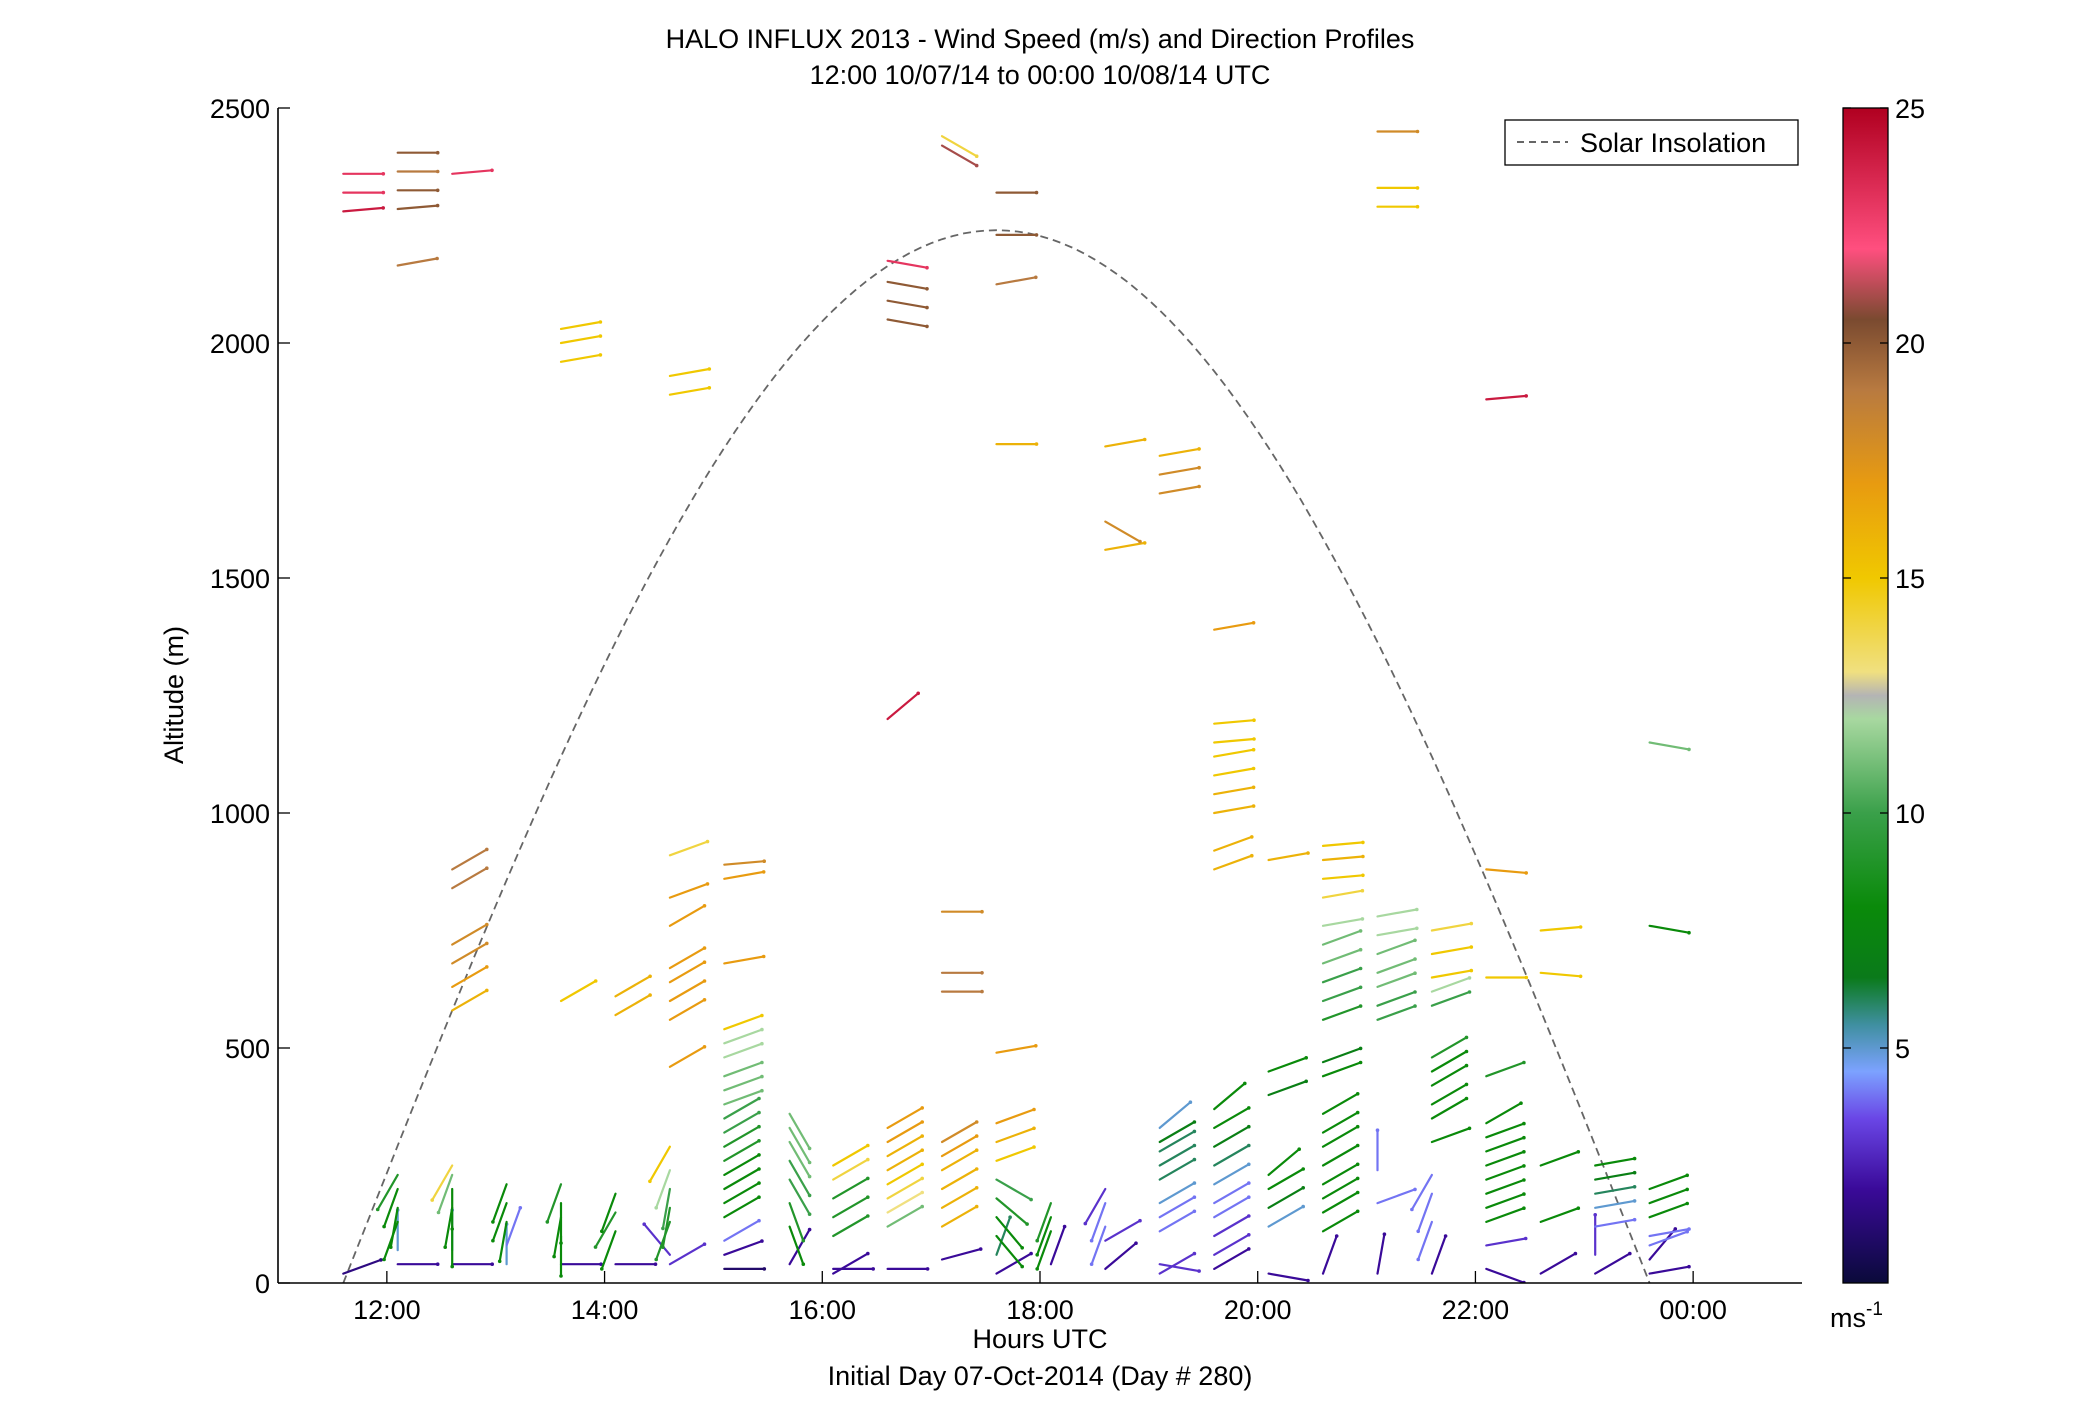 The image size is (2098, 1425). I want to click on colorbar-tick-label: 10, so click(1910, 814).